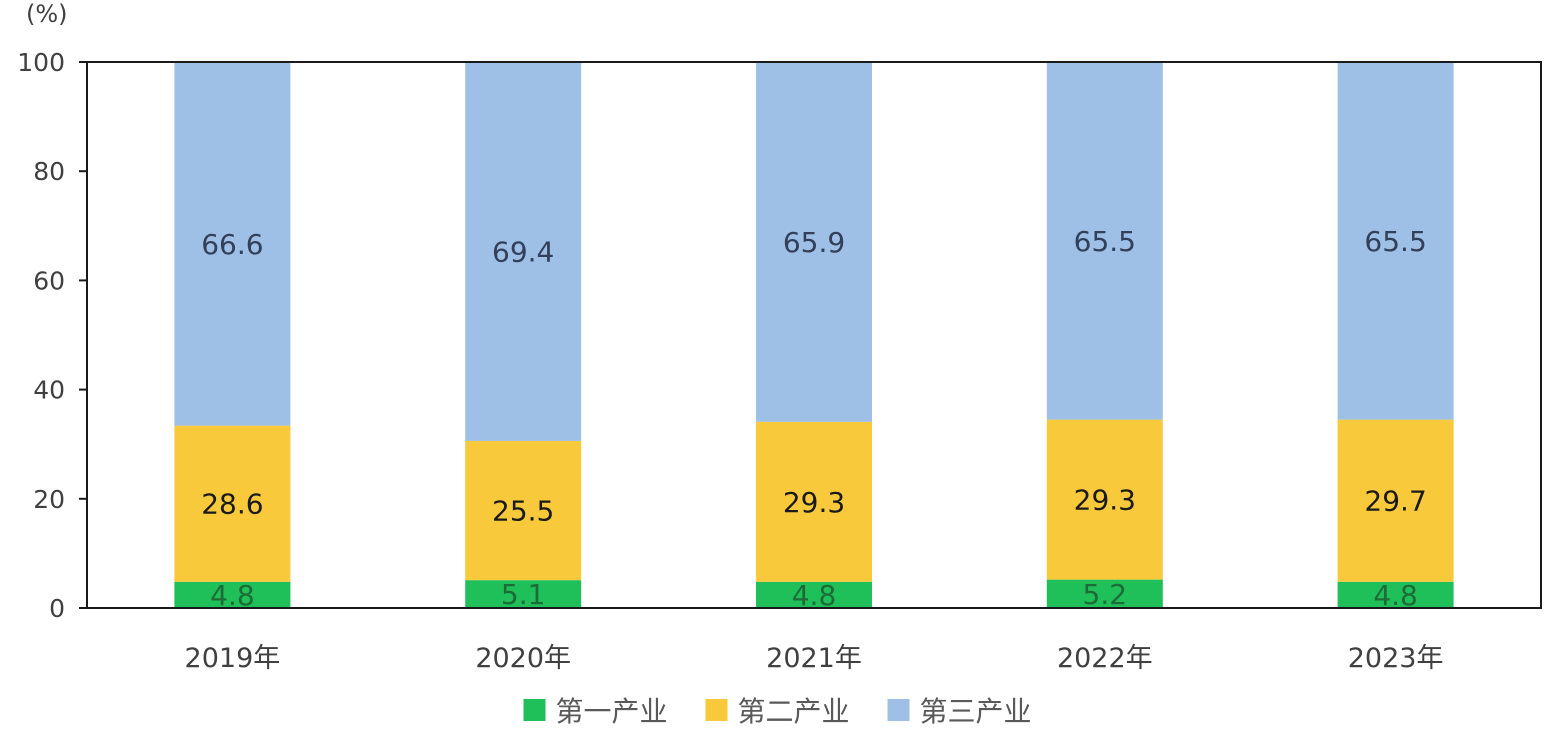 Image resolution: width=1555 pixels, height=734 pixels. I want to click on data-label-series3-4: 65.5, so click(1105, 241).